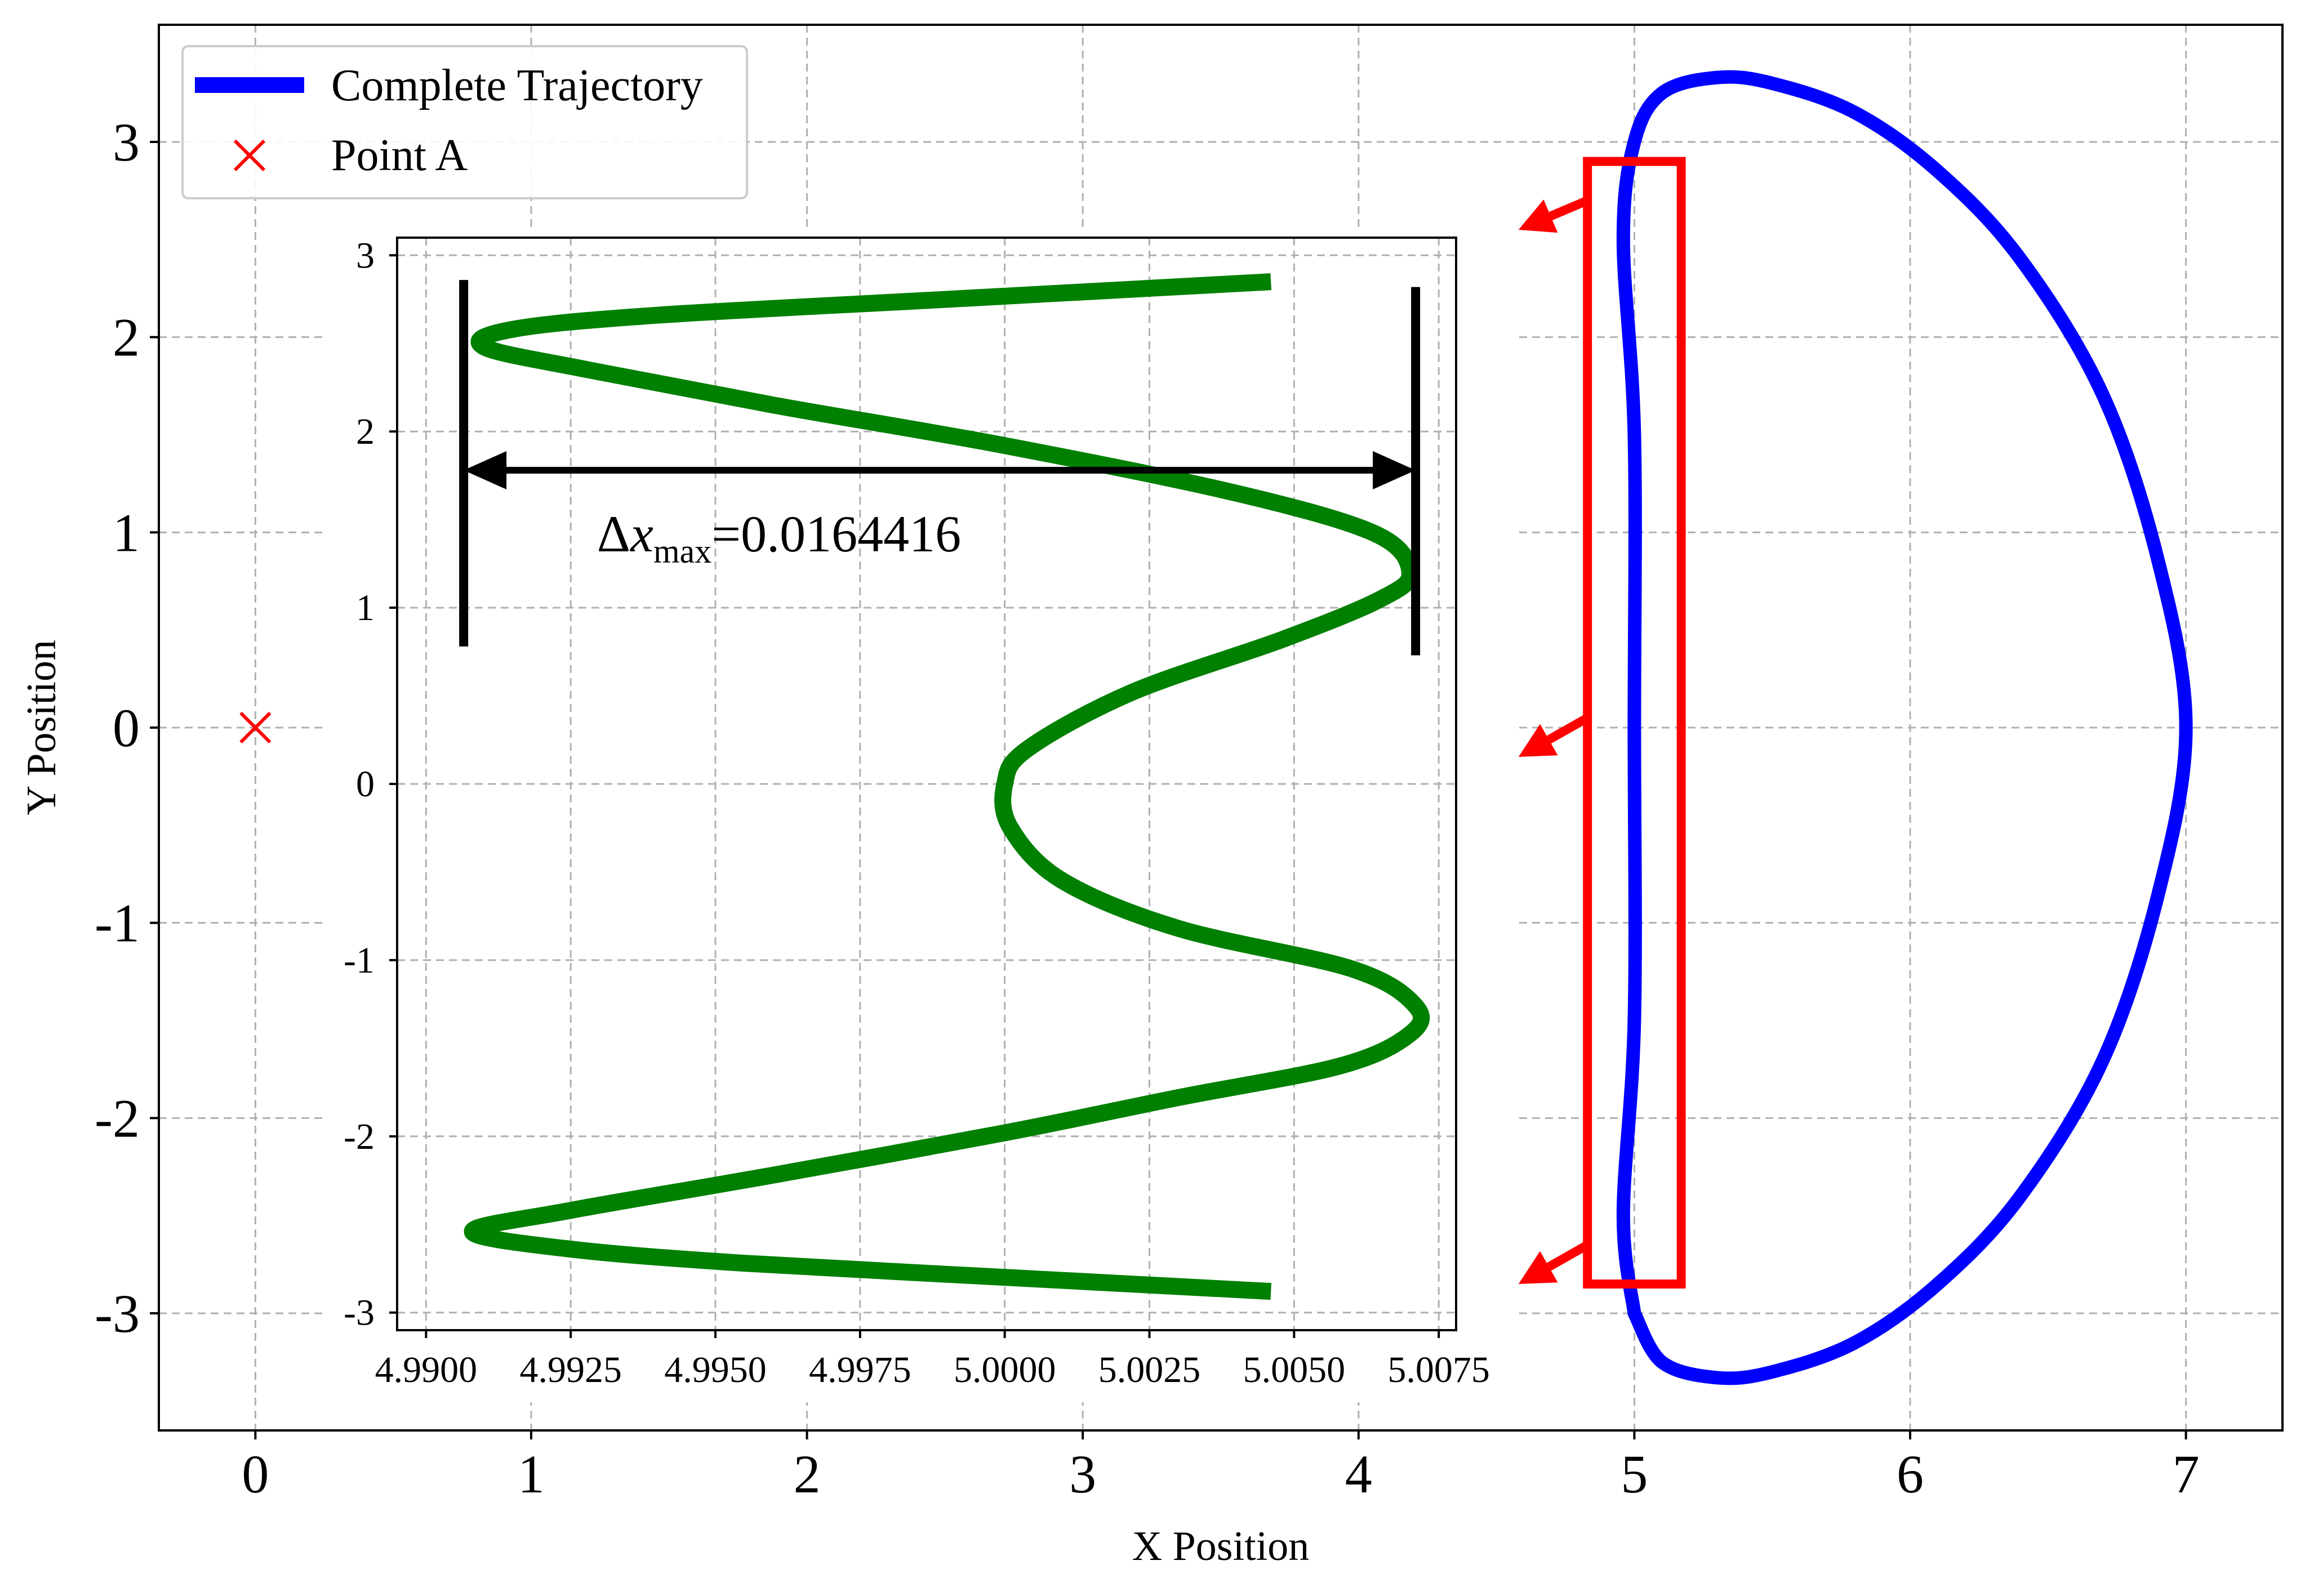 Image resolution: width=2305 pixels, height=1596 pixels. What do you see at coordinates (517, 86) in the screenshot?
I see `legend-label-complete-trajectory: Complete Trajectory` at bounding box center [517, 86].